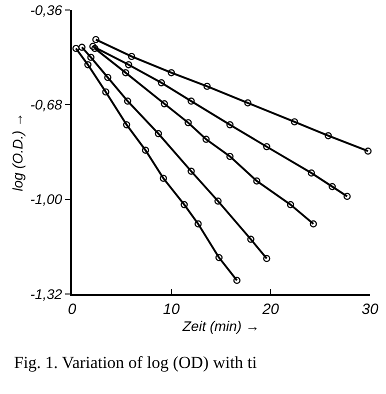  I want to click on caption: Fig. 1. Variation of log (OD) with ti, so click(136, 362).